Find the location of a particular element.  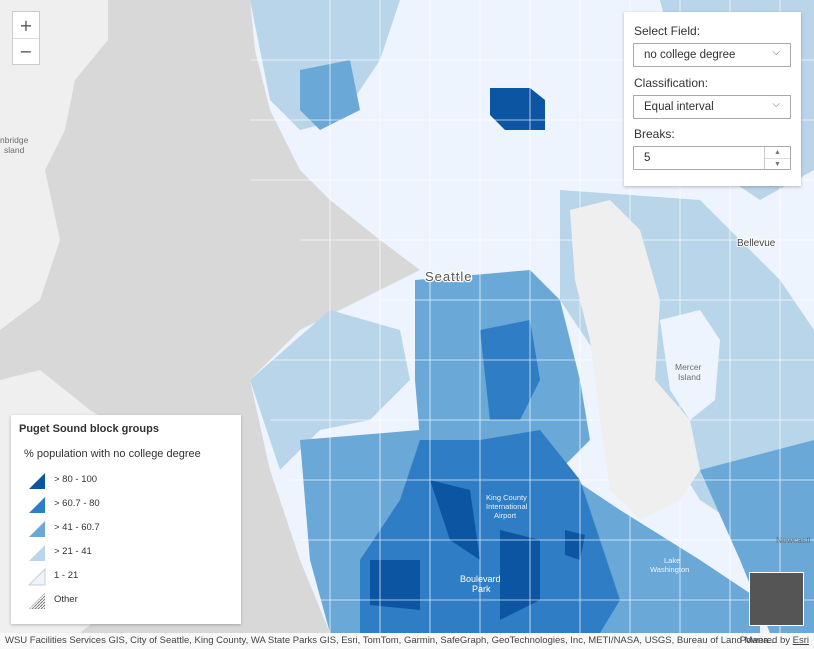

legend-item: > 80 - 100 is located at coordinates (128, 481).